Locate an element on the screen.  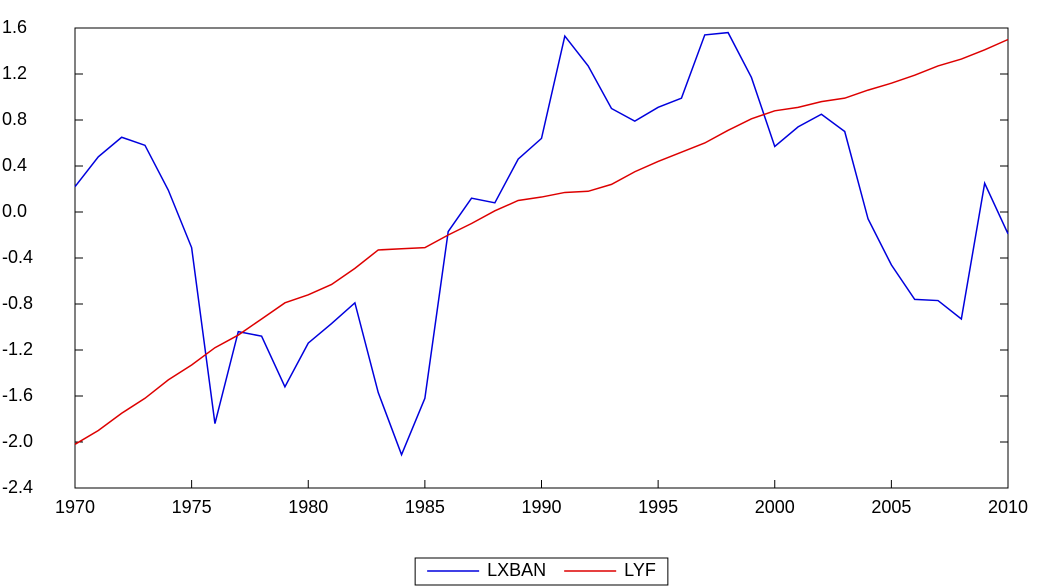
x-tick-label: 2005 is located at coordinates (891, 507).